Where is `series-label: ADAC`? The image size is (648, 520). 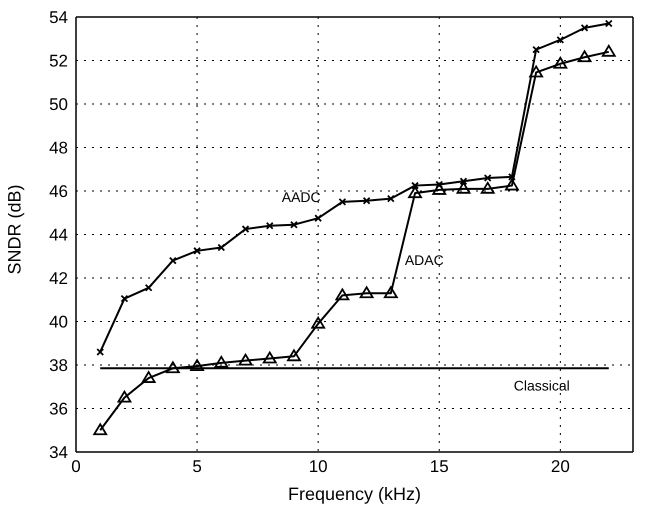
series-label: ADAC is located at coordinates (424, 260).